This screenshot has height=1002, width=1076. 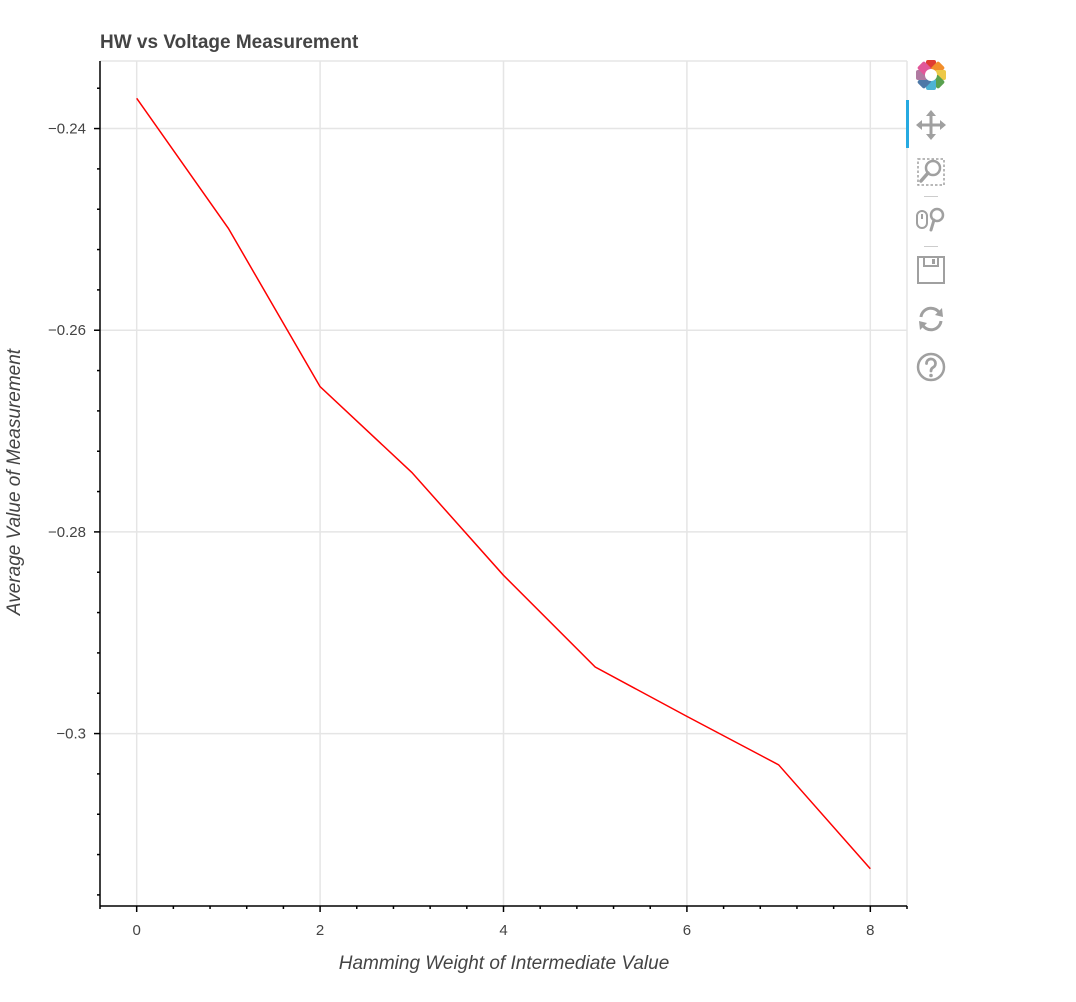 I want to click on help-icon, so click(x=931, y=367).